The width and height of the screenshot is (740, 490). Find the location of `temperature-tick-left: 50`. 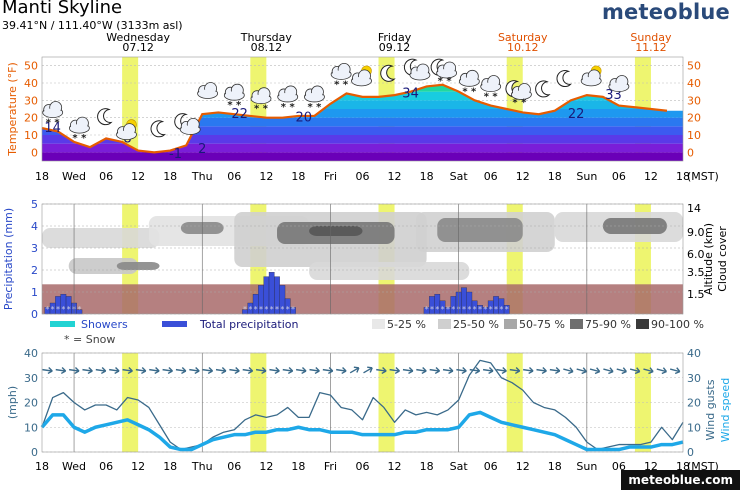

temperature-tick-left: 50 is located at coordinates (31, 66).